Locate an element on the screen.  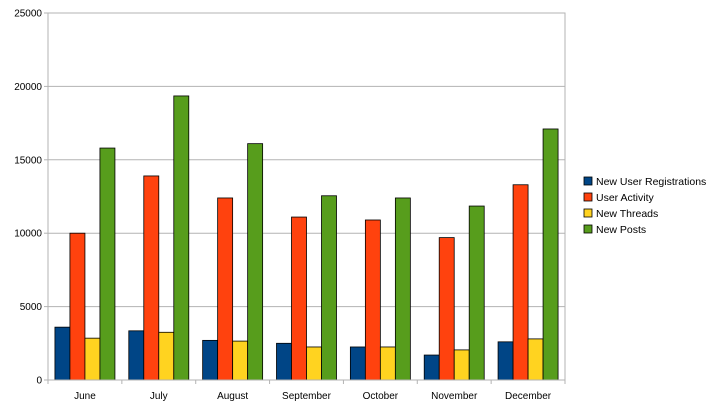
x-tick-label: September is located at coordinates (307, 396).